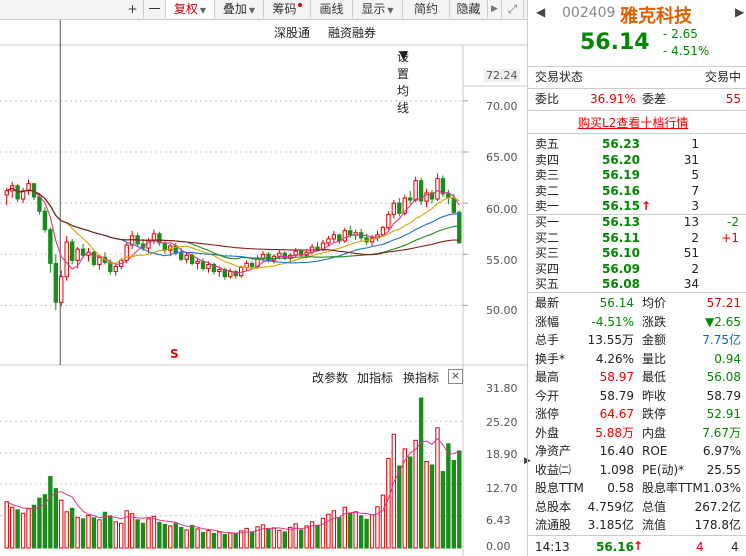  Describe the element at coordinates (239, 9) in the screenshot. I see `diejia-dropdown: 叠加 ▼` at that location.